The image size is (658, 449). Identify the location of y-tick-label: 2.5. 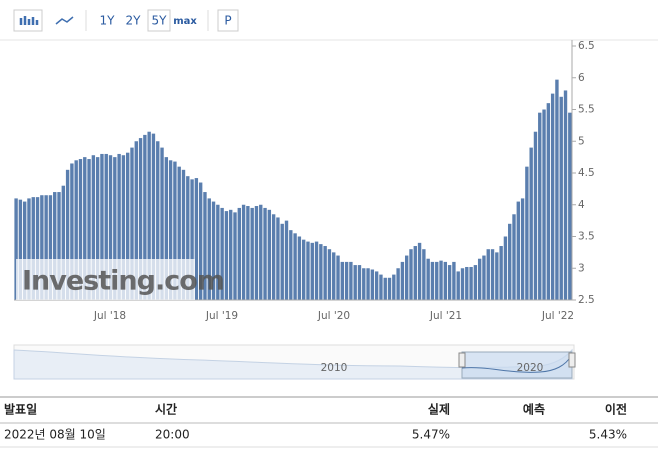
(586, 300).